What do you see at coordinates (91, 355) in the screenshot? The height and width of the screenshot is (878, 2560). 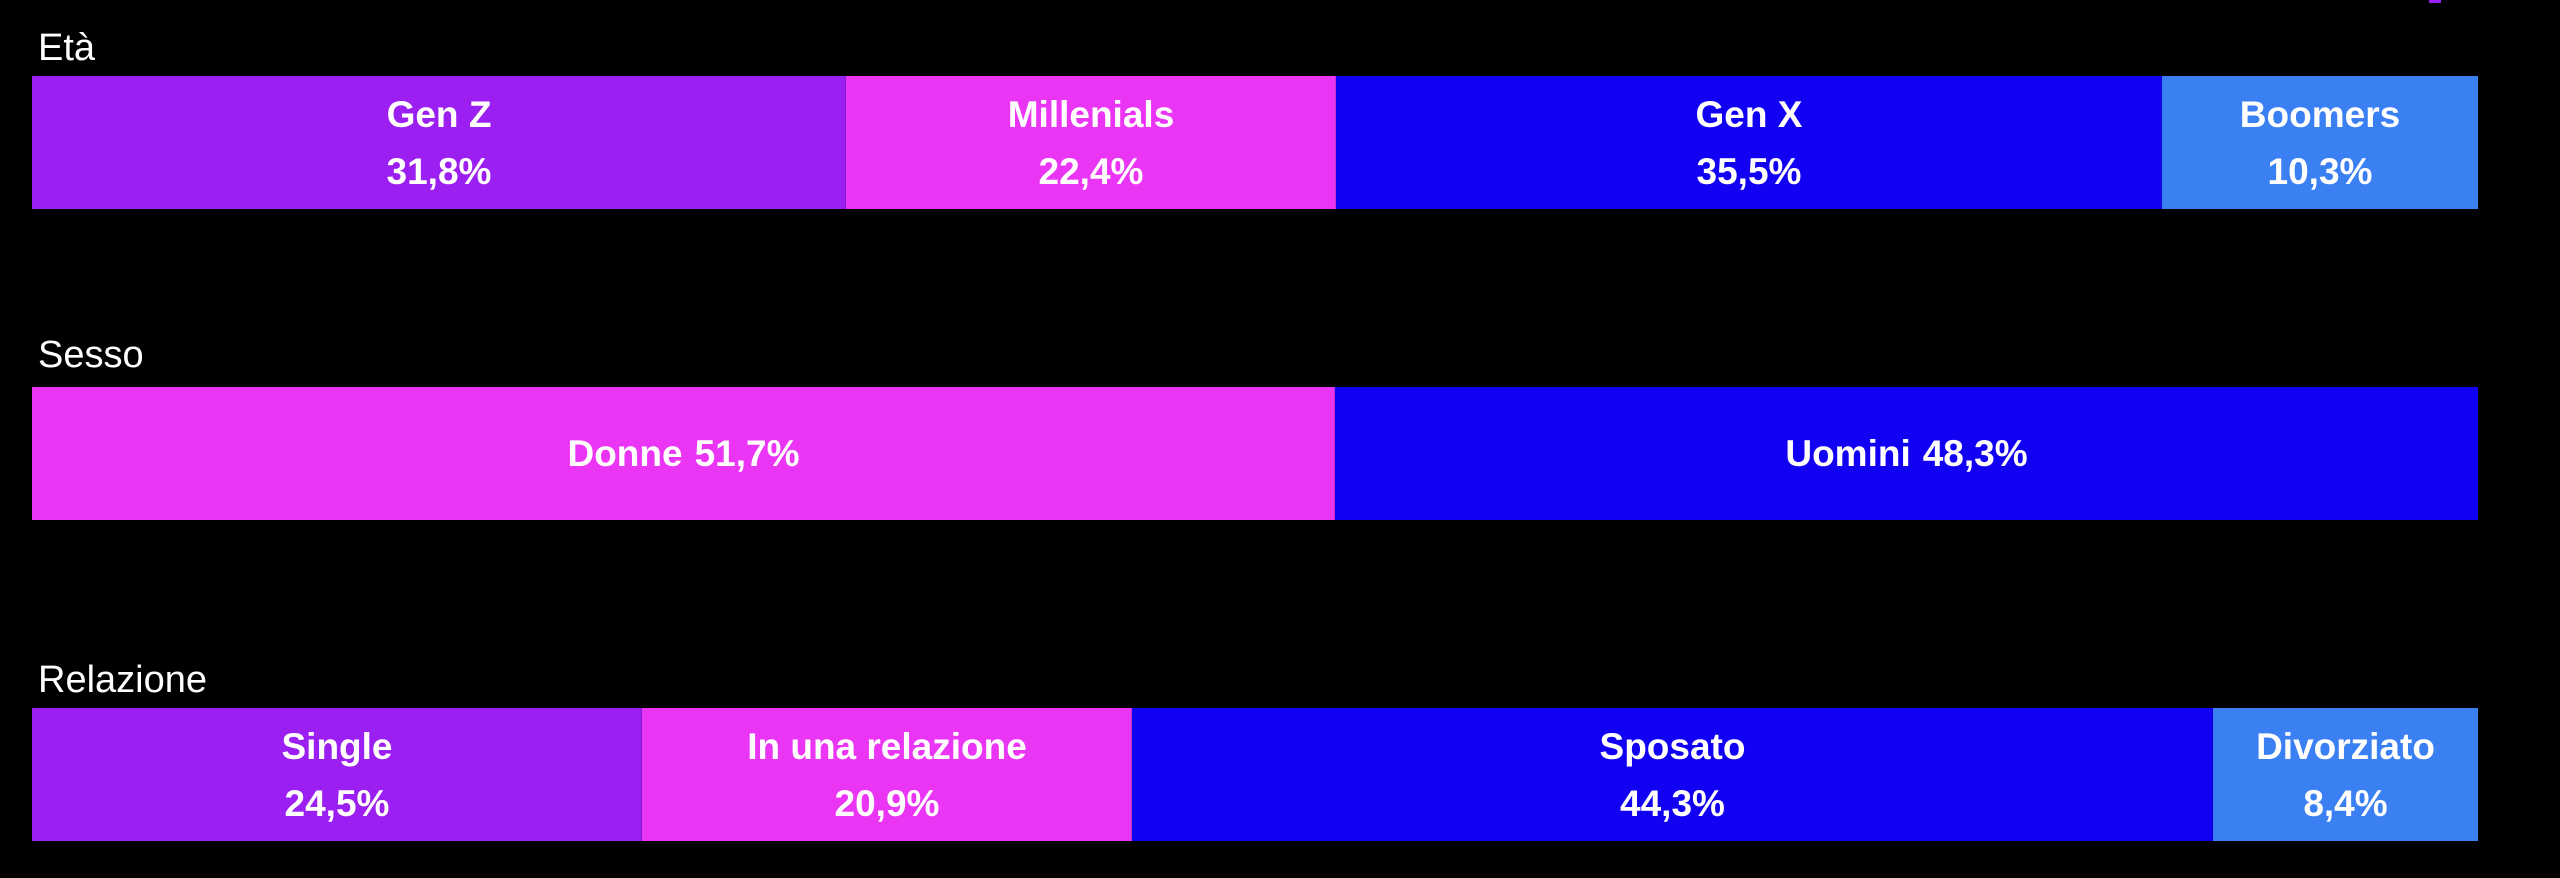 I see `section-title-sesso: Sesso` at bounding box center [91, 355].